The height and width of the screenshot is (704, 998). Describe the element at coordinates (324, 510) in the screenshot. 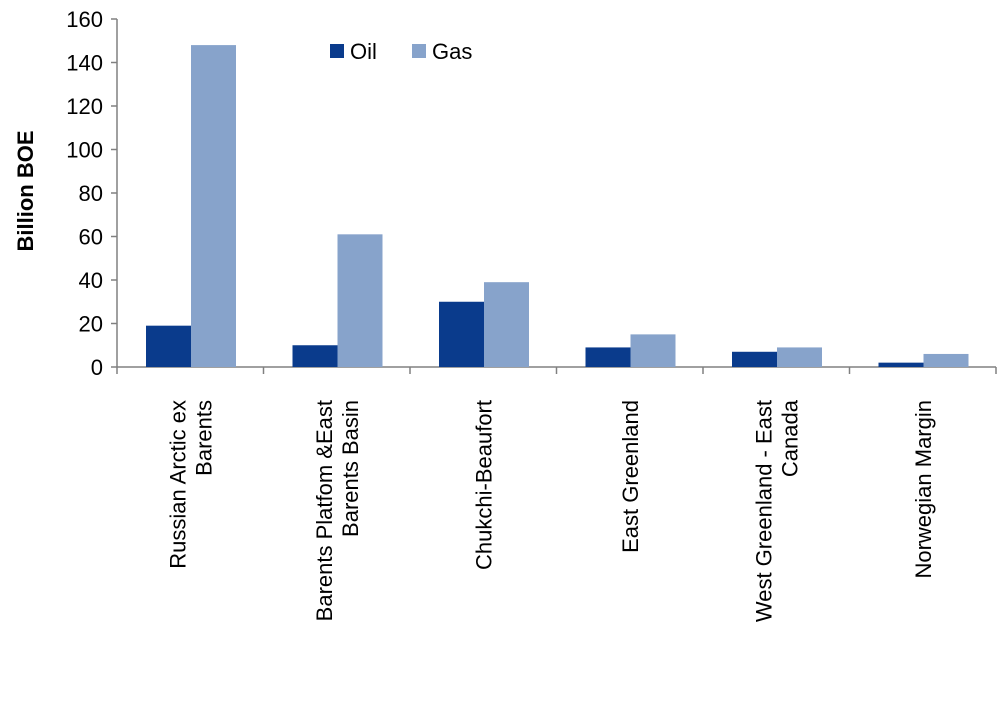

I see `x-category-label-line: Barents Platfom &East` at that location.